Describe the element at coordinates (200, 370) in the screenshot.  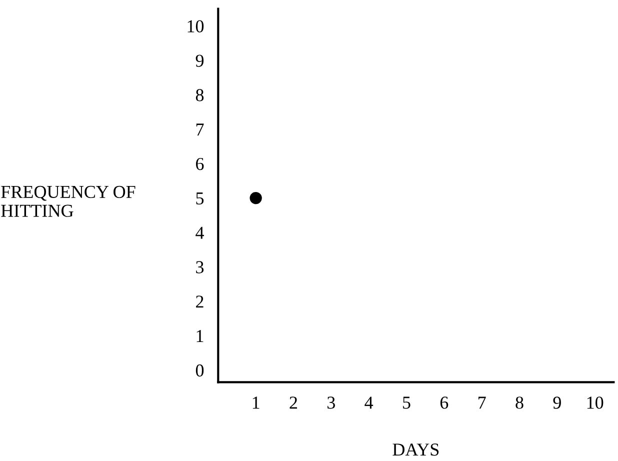
I see `y-tick-label: 0` at that location.